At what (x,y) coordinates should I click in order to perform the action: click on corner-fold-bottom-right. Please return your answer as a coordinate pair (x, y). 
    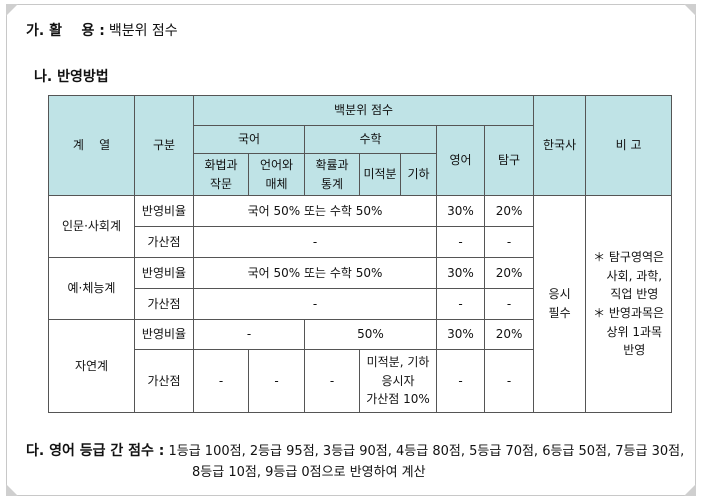
    Looking at the image, I should click on (690, 490).